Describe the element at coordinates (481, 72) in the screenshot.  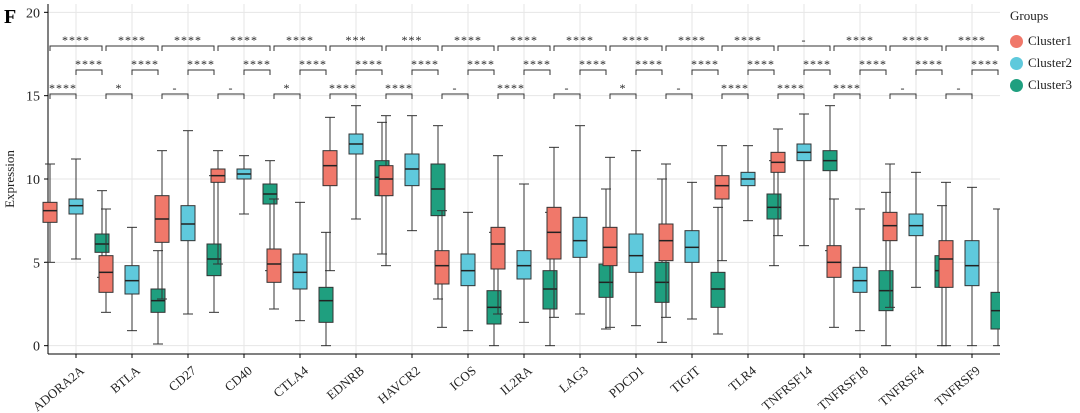
I see `sig-mid-7-bracket` at that location.